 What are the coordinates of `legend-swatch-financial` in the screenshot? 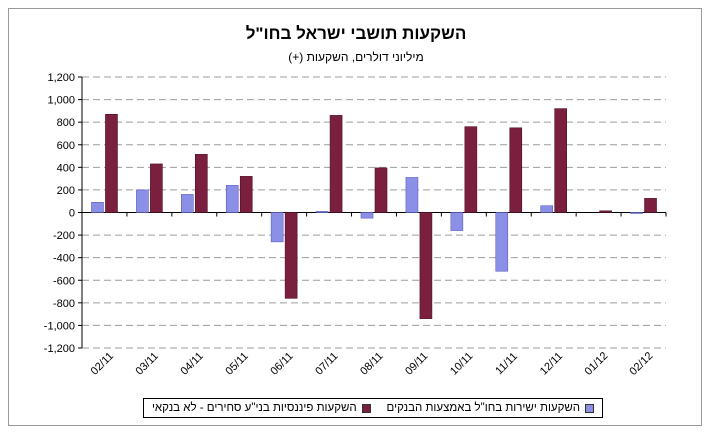 It's located at (366, 408).